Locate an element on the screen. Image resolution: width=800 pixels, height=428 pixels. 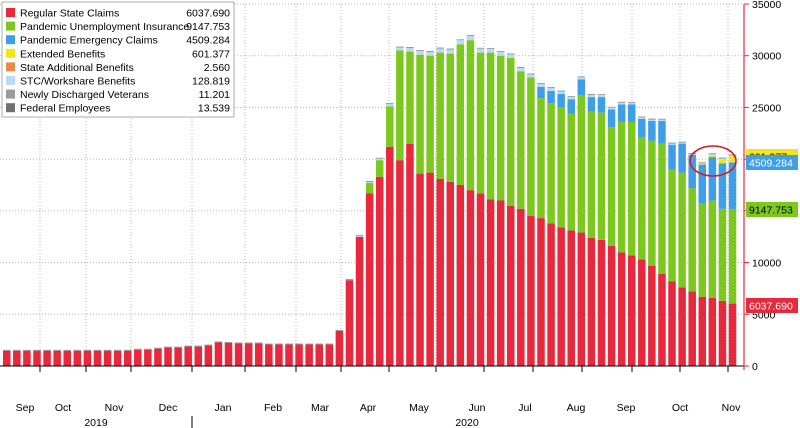
legend-label-4: State Additional Benefits is located at coordinates (77, 68).